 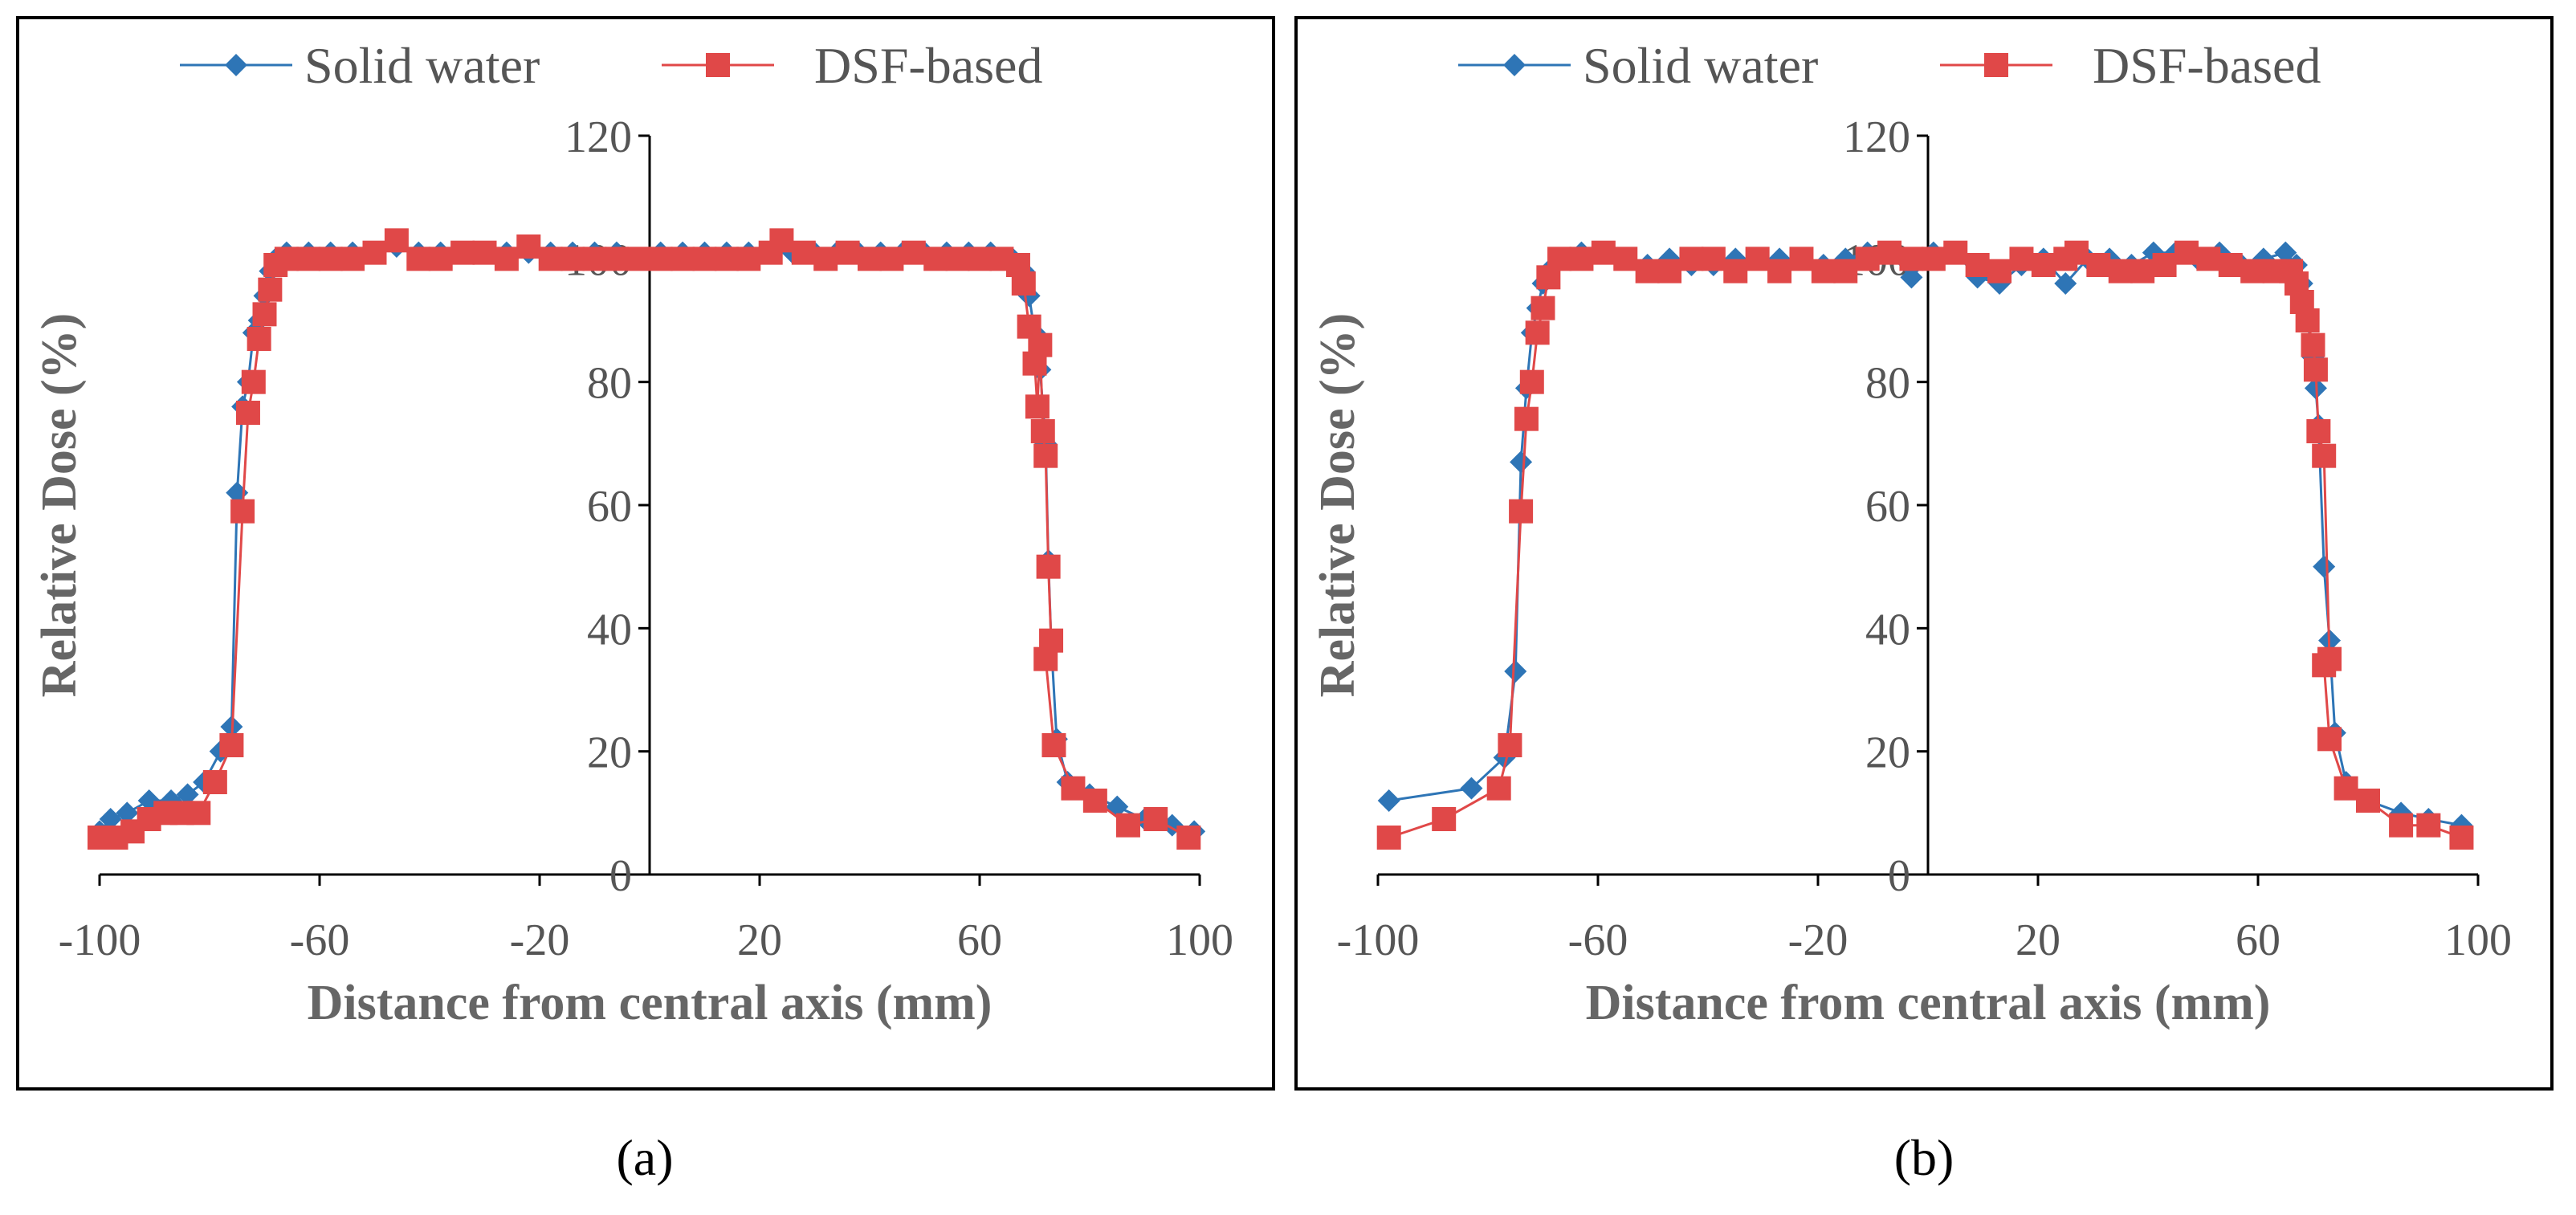 What do you see at coordinates (320, 940) in the screenshot?
I see `x-tick-label: -60` at bounding box center [320, 940].